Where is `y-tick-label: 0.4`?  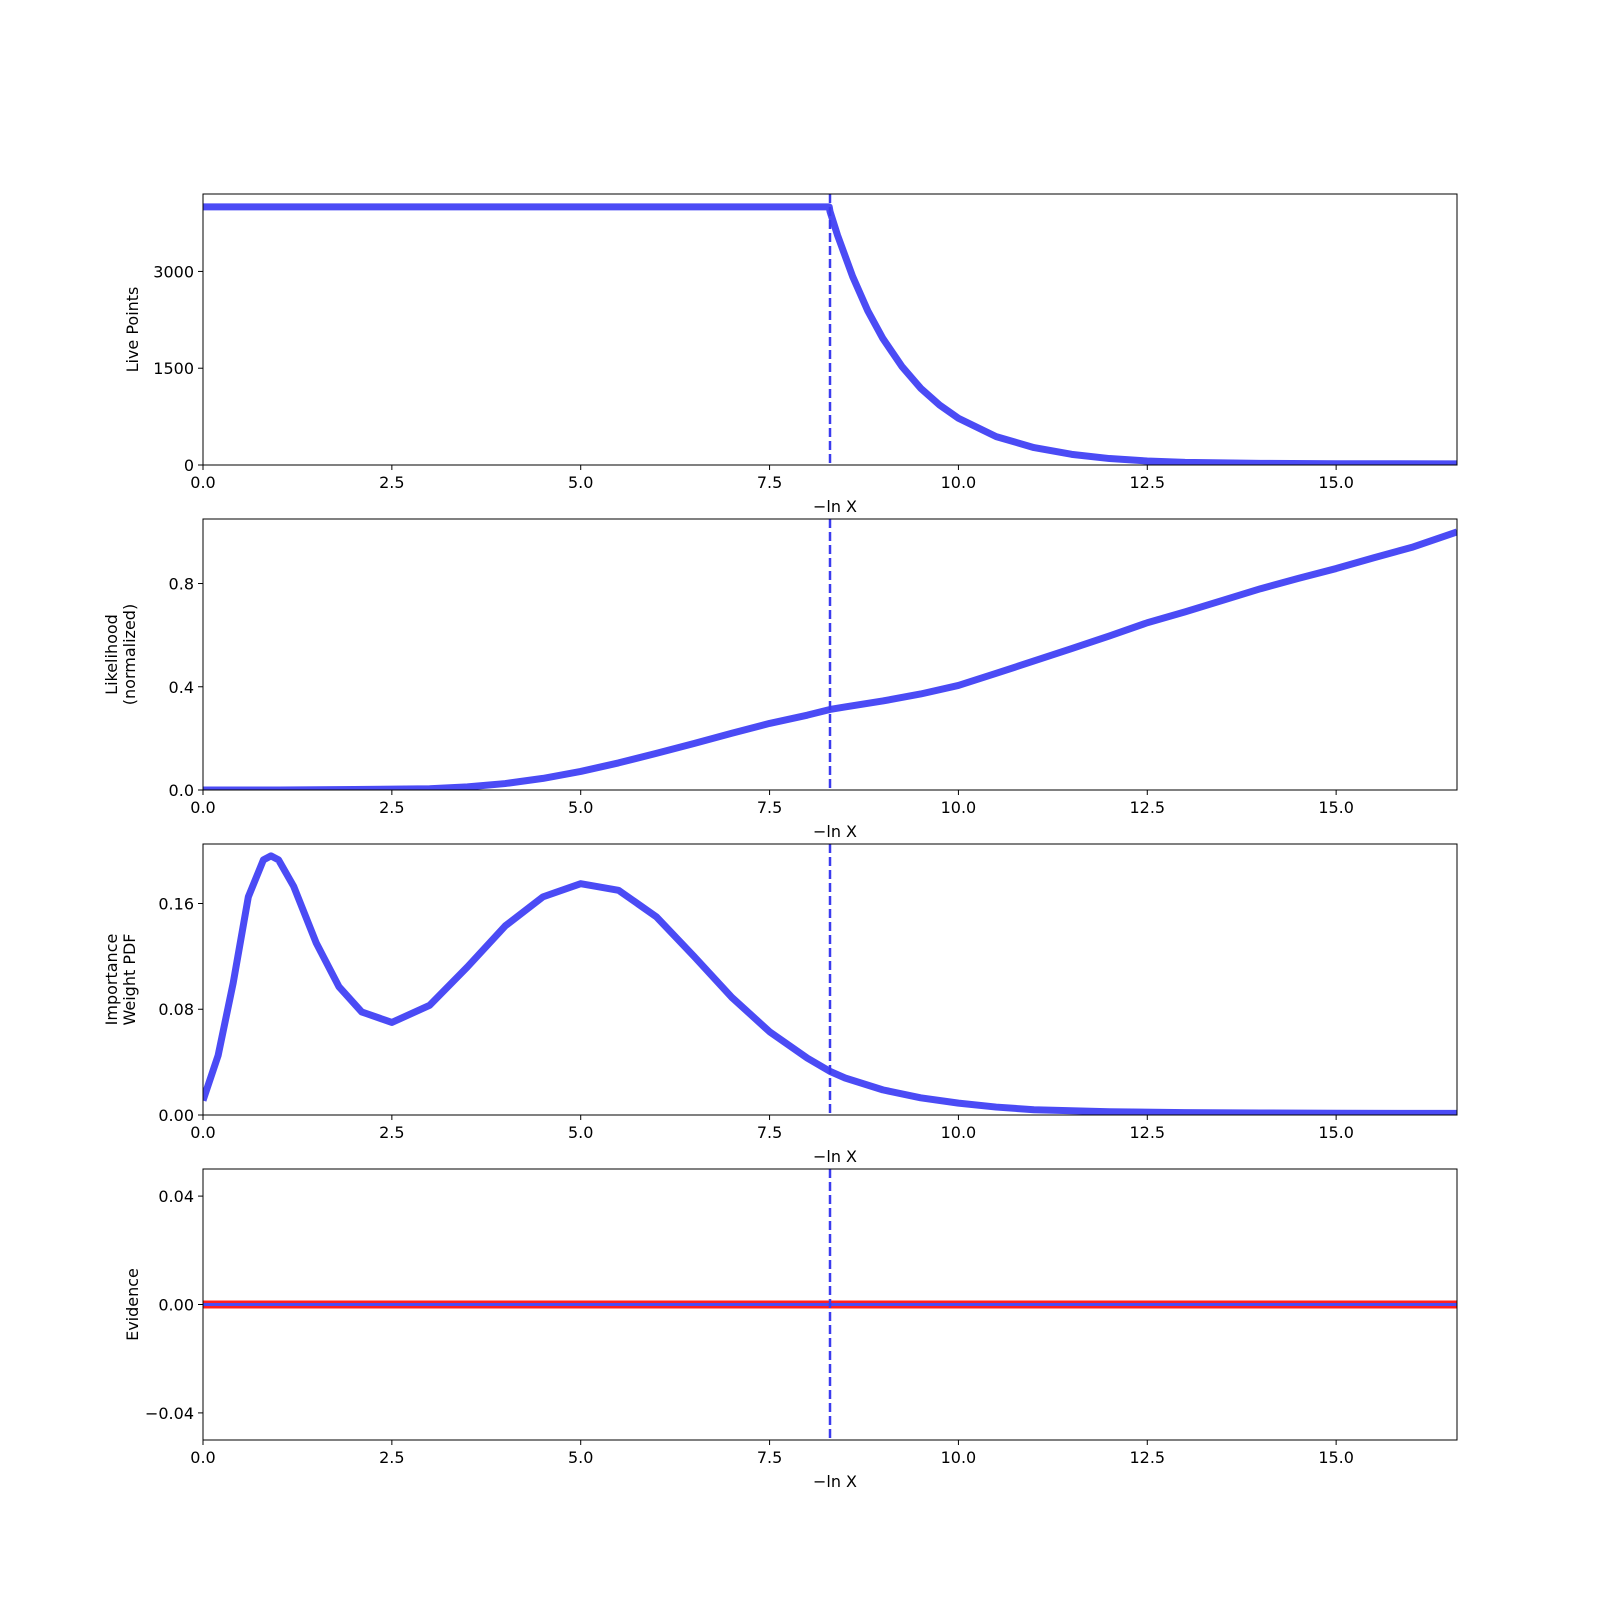 y-tick-label: 0.4 is located at coordinates (181, 687).